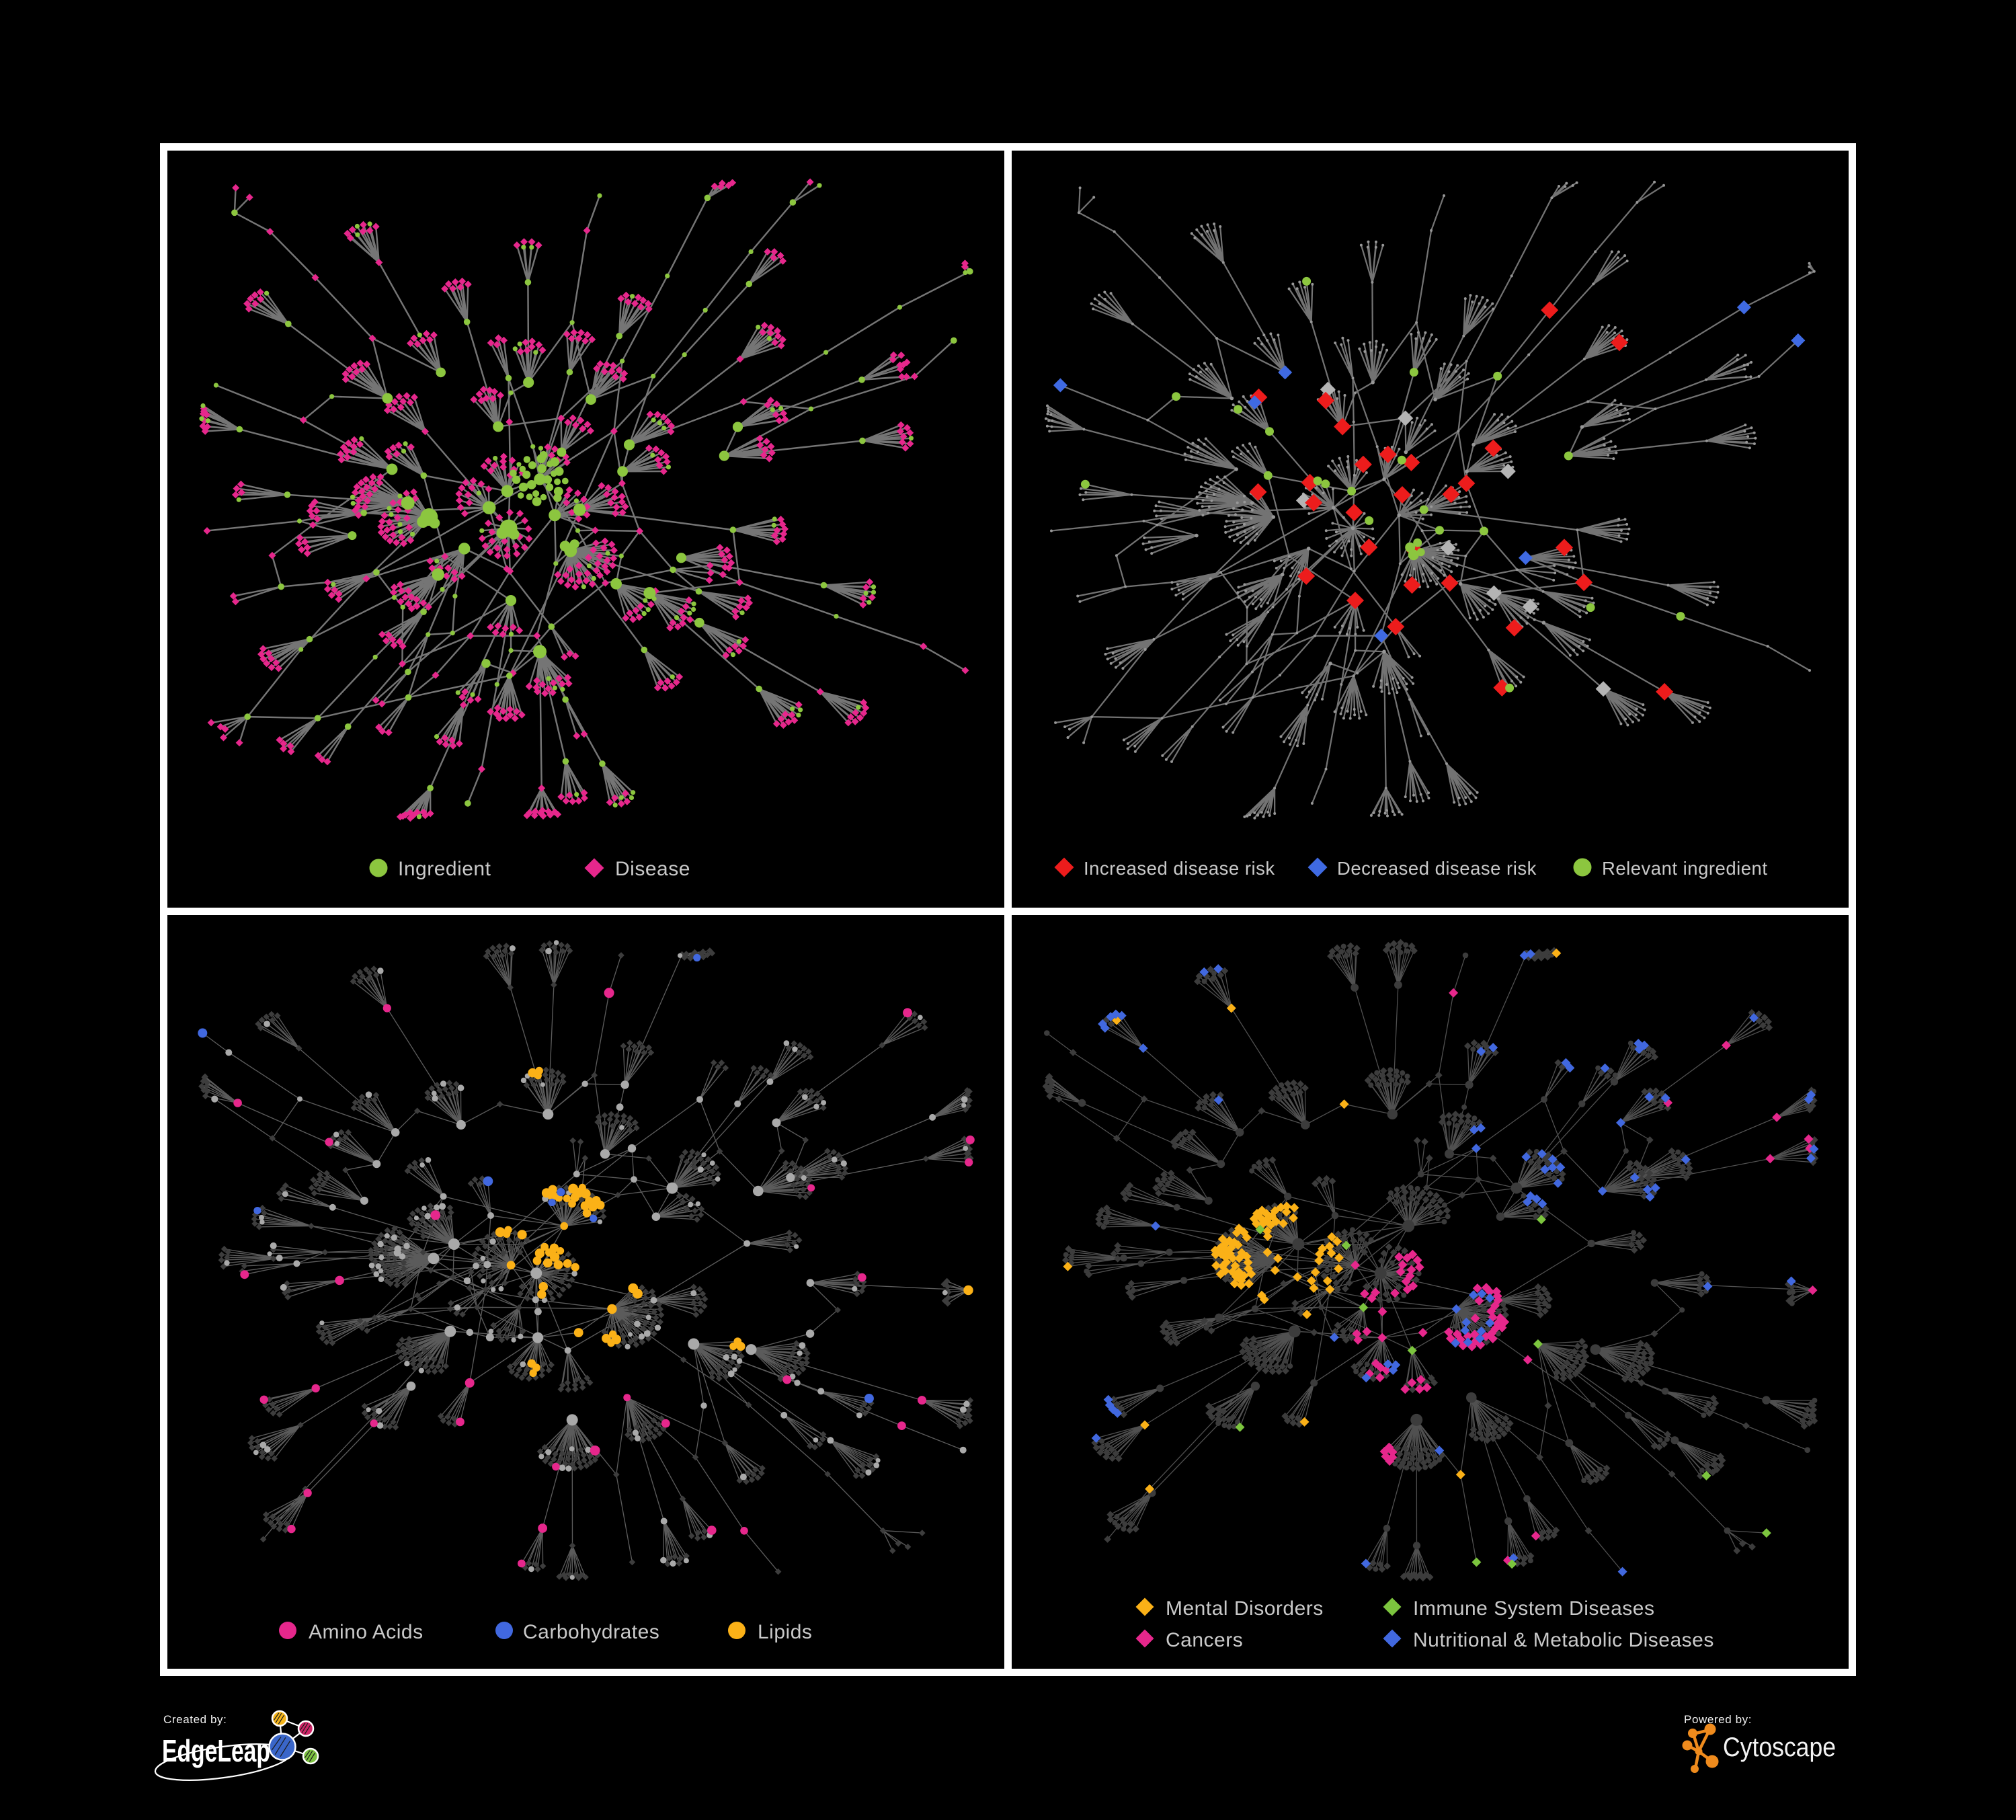 The height and width of the screenshot is (1820, 2016). I want to click on svg-text: Decreased disease risk, so click(1437, 868).